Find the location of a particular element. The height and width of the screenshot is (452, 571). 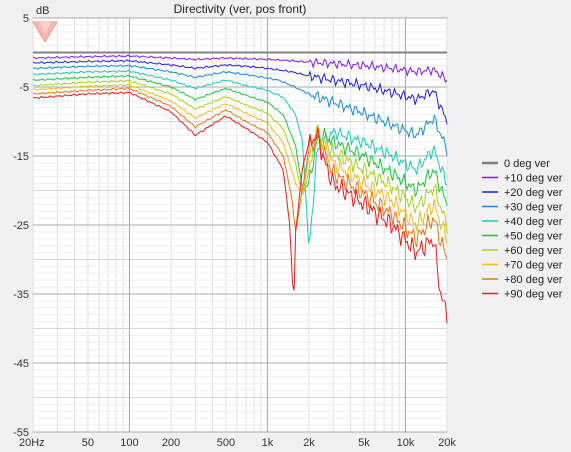

y-tick-label: -35 is located at coordinates (21, 295).